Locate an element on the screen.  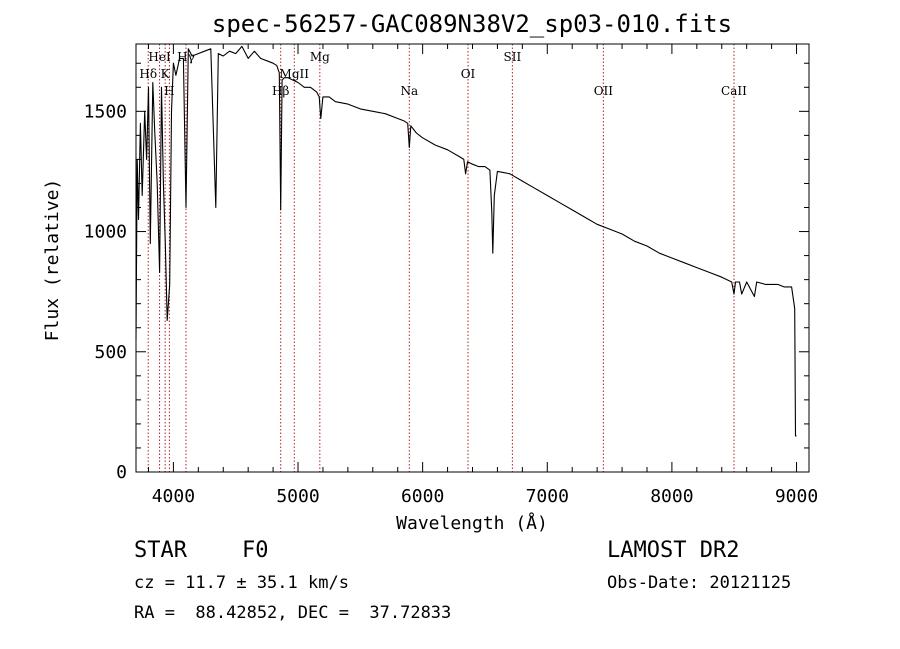
marker-label: OI is located at coordinates (468, 74).